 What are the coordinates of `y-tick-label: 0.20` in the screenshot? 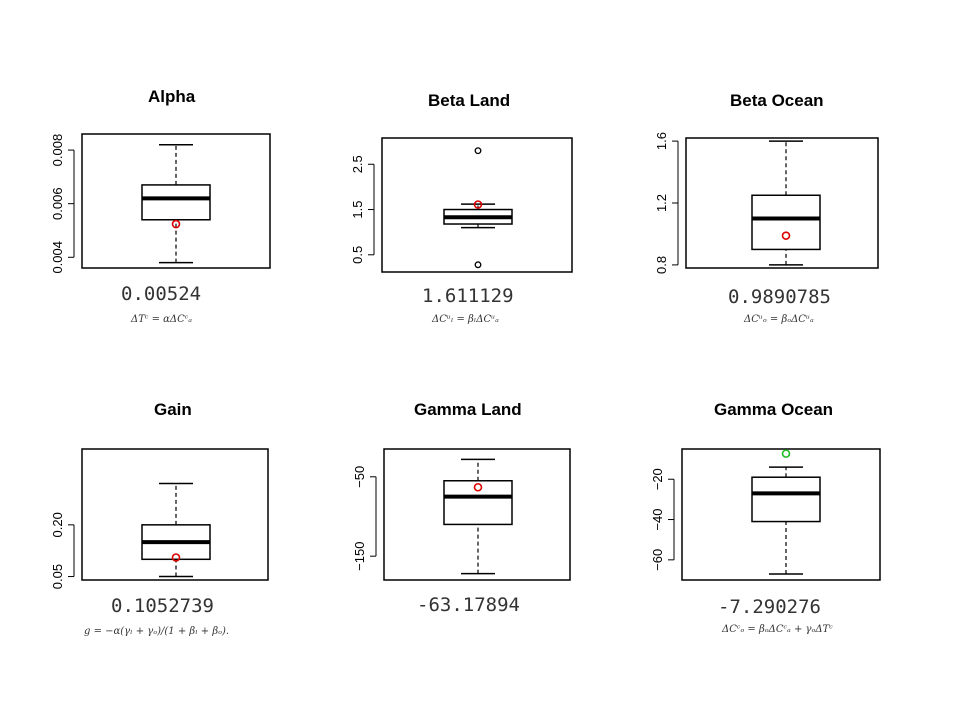 It's located at (57, 524).